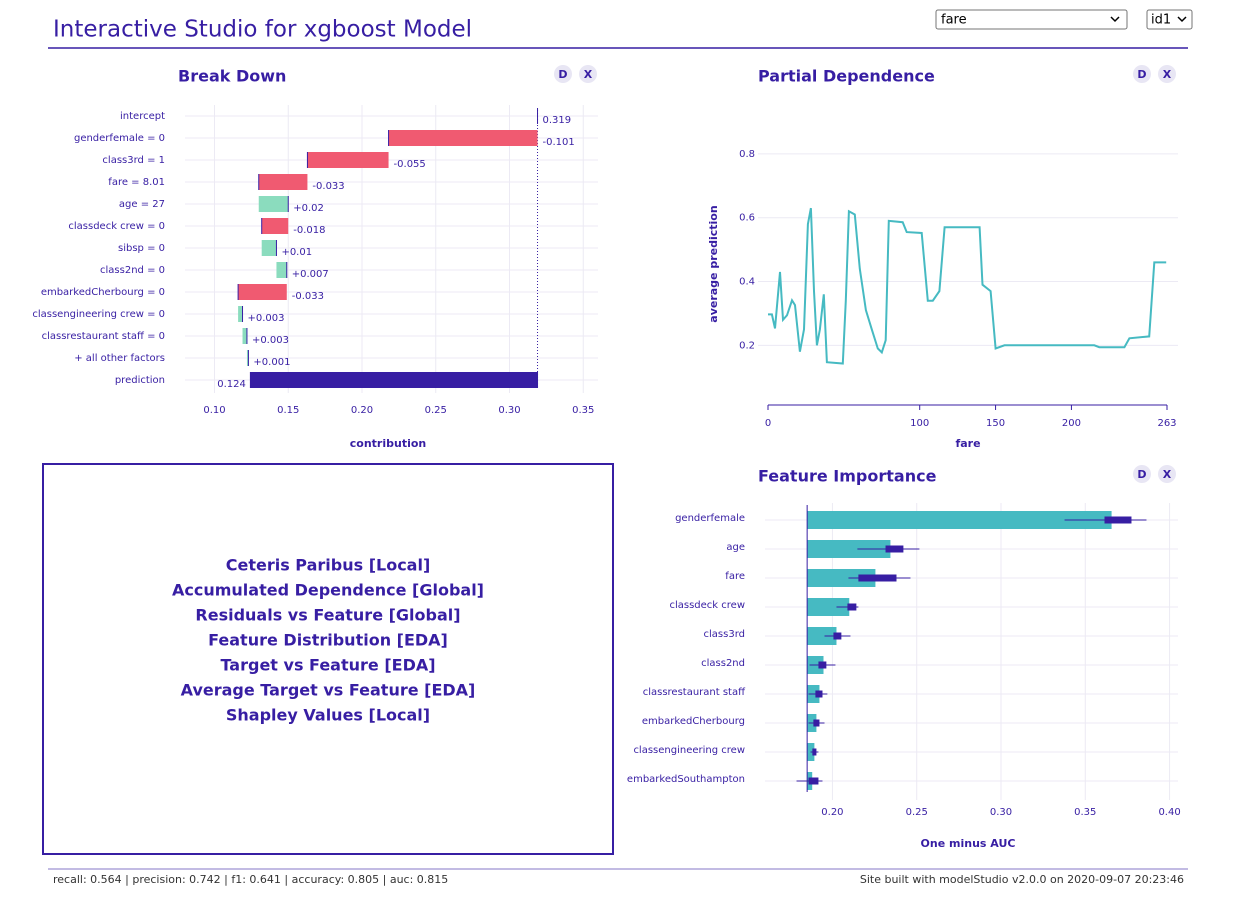 This screenshot has height=909, width=1239. What do you see at coordinates (103, 336) in the screenshot?
I see `row-label: classrestaurant staff = 0` at bounding box center [103, 336].